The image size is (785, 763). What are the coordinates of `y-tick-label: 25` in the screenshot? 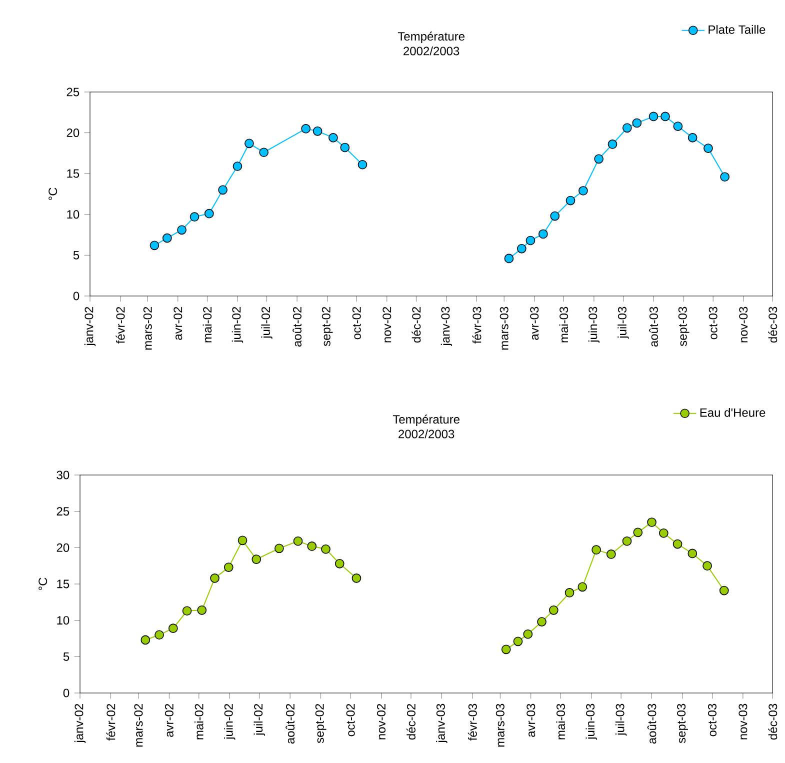 It's located at (63, 511).